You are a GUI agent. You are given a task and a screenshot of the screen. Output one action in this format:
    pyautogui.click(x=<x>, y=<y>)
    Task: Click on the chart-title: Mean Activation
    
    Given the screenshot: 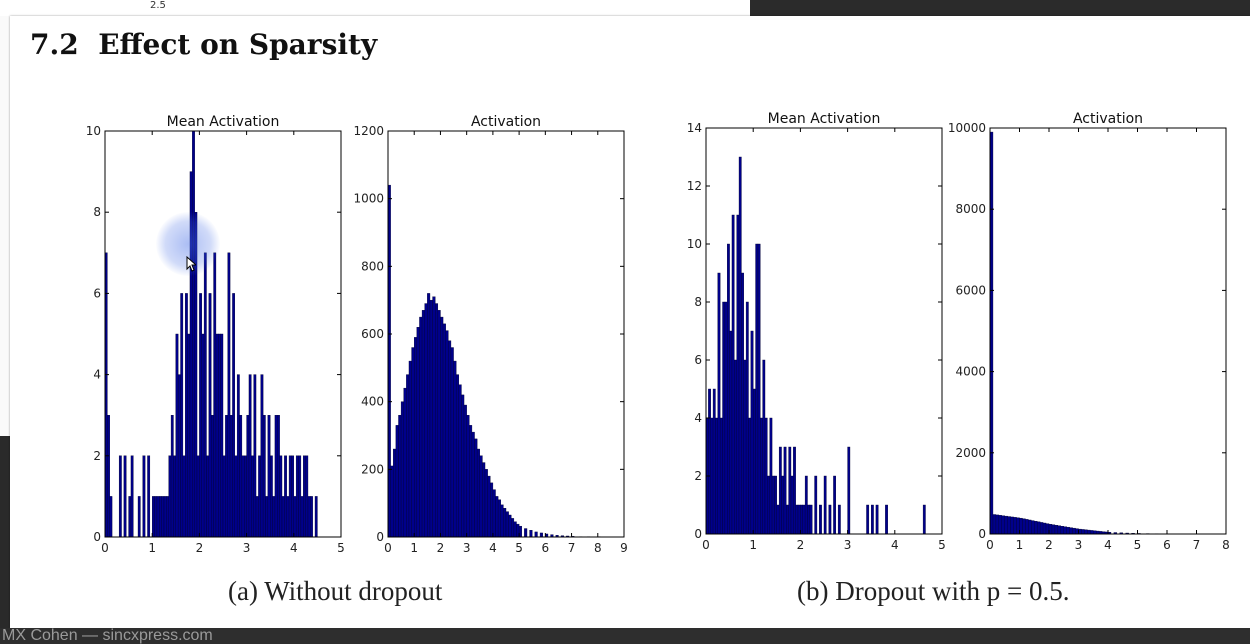 What is the action you would take?
    pyautogui.click(x=223, y=122)
    